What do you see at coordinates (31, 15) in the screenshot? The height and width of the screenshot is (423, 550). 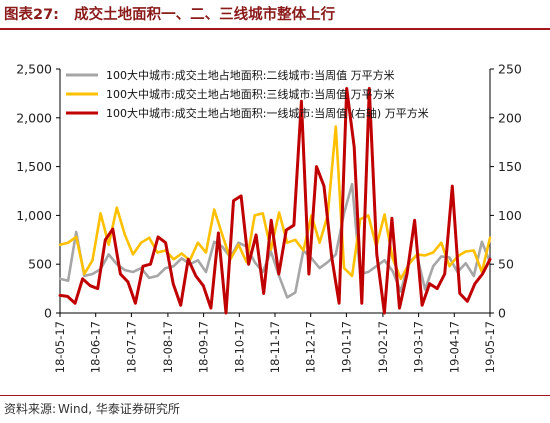 I see `figure-label: 图表27:` at bounding box center [31, 15].